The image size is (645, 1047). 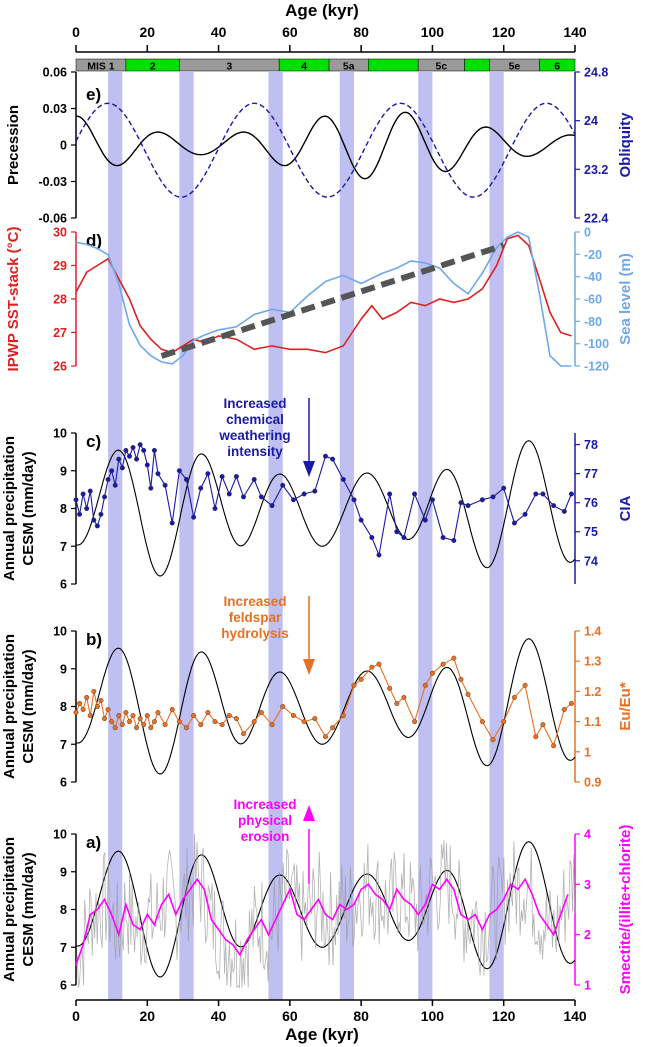 I want to click on right-tick-label: 1.2, so click(x=592, y=692).